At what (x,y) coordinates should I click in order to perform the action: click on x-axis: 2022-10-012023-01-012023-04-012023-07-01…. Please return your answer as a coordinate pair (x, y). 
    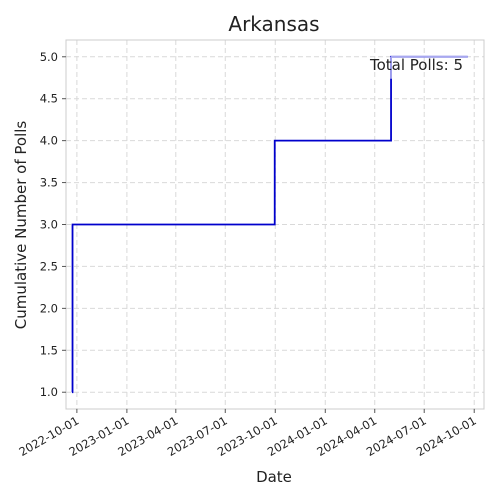
    Looking at the image, I should click on (247, 434).